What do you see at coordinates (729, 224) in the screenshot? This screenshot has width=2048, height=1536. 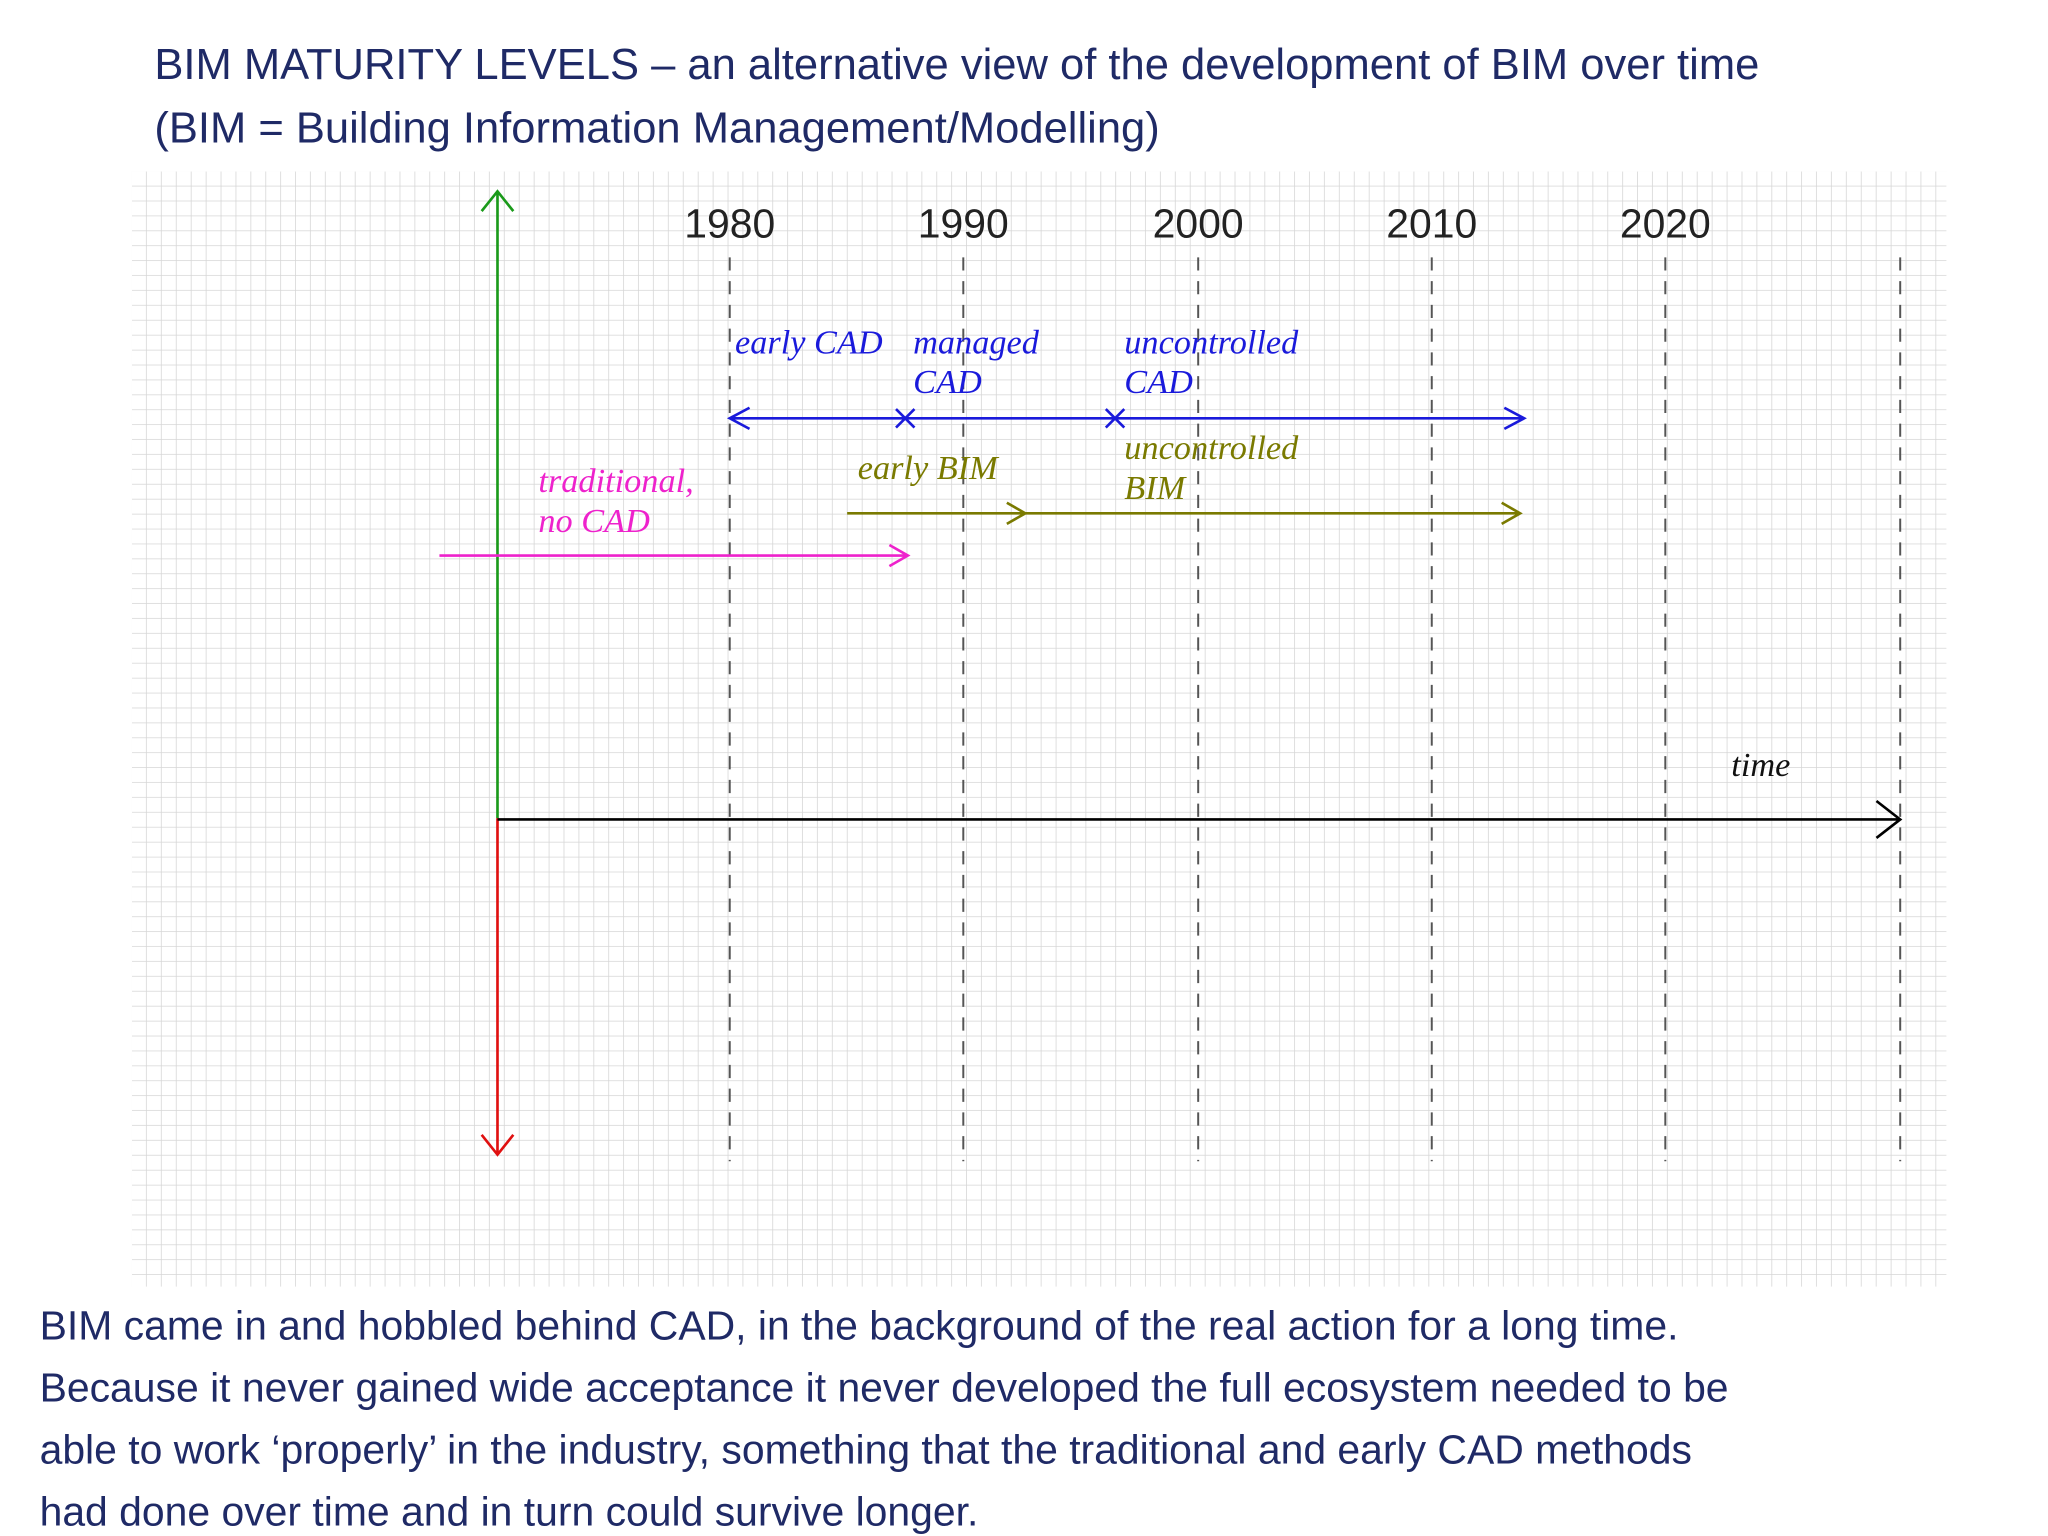 I see `year-label: 1980` at bounding box center [729, 224].